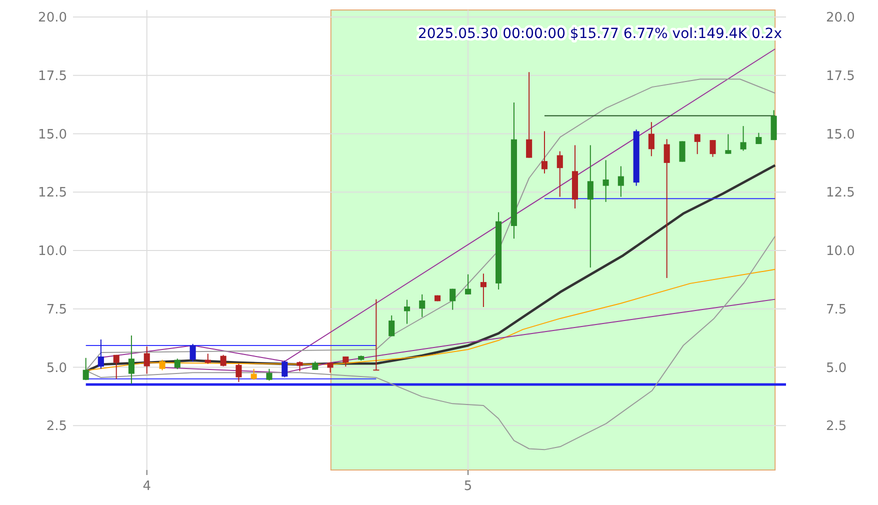 The width and height of the screenshot is (878, 505). I want to click on y-tick-label: 15.0, so click(52, 134).